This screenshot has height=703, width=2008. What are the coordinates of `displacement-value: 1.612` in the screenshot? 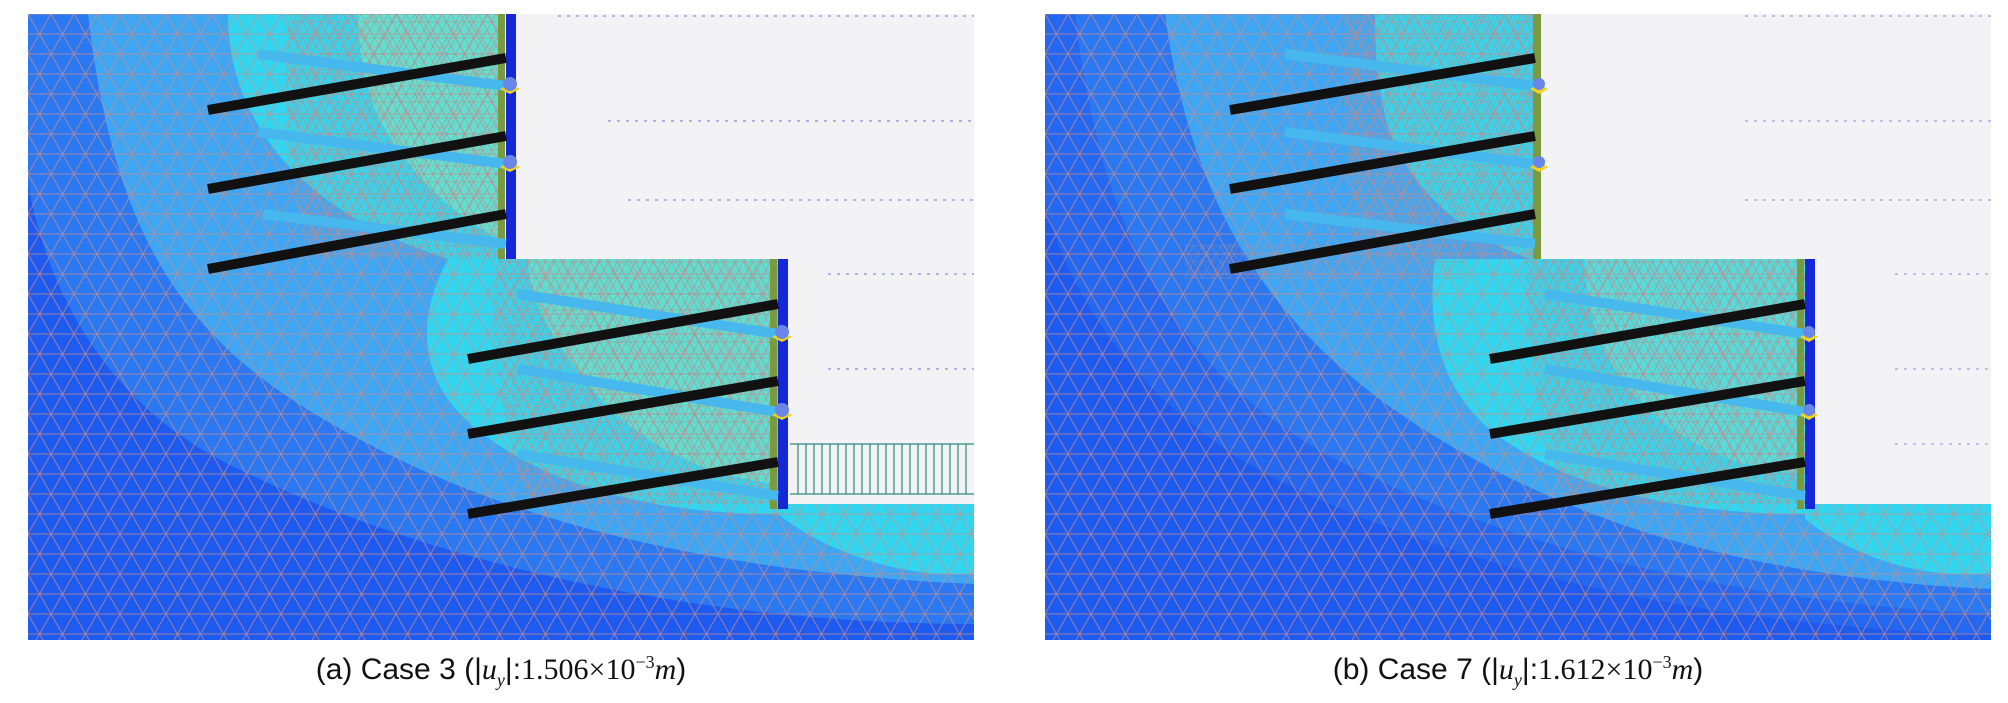 It's located at (1572, 669).